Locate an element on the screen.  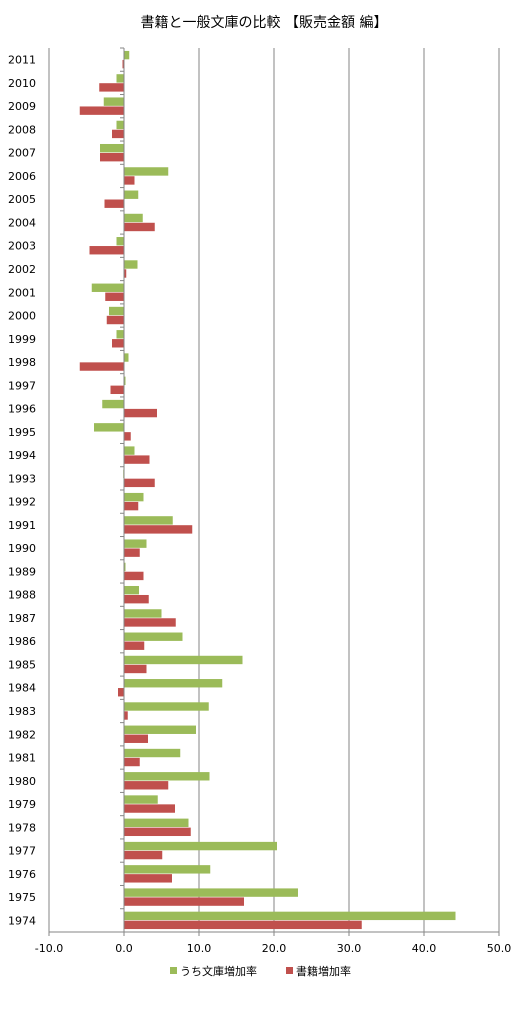
bar-shoseki-1982 is located at coordinates (136, 738).